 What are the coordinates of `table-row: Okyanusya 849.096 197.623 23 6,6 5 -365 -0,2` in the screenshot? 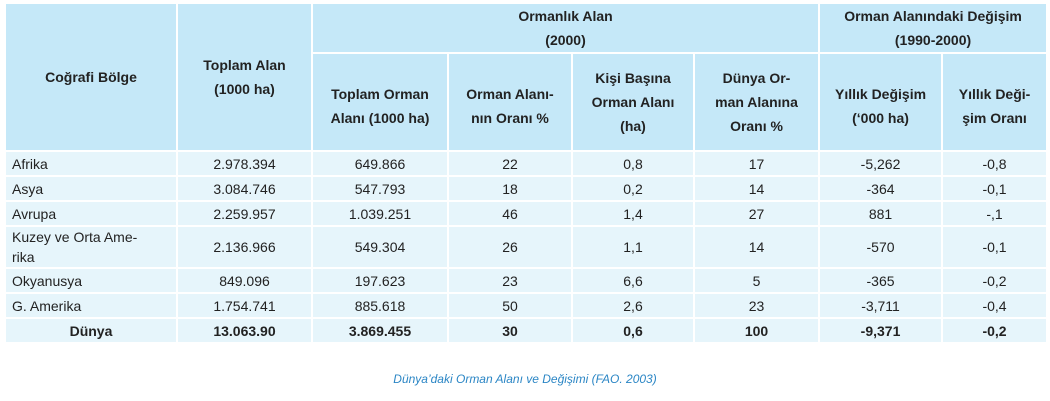 It's located at (526, 280).